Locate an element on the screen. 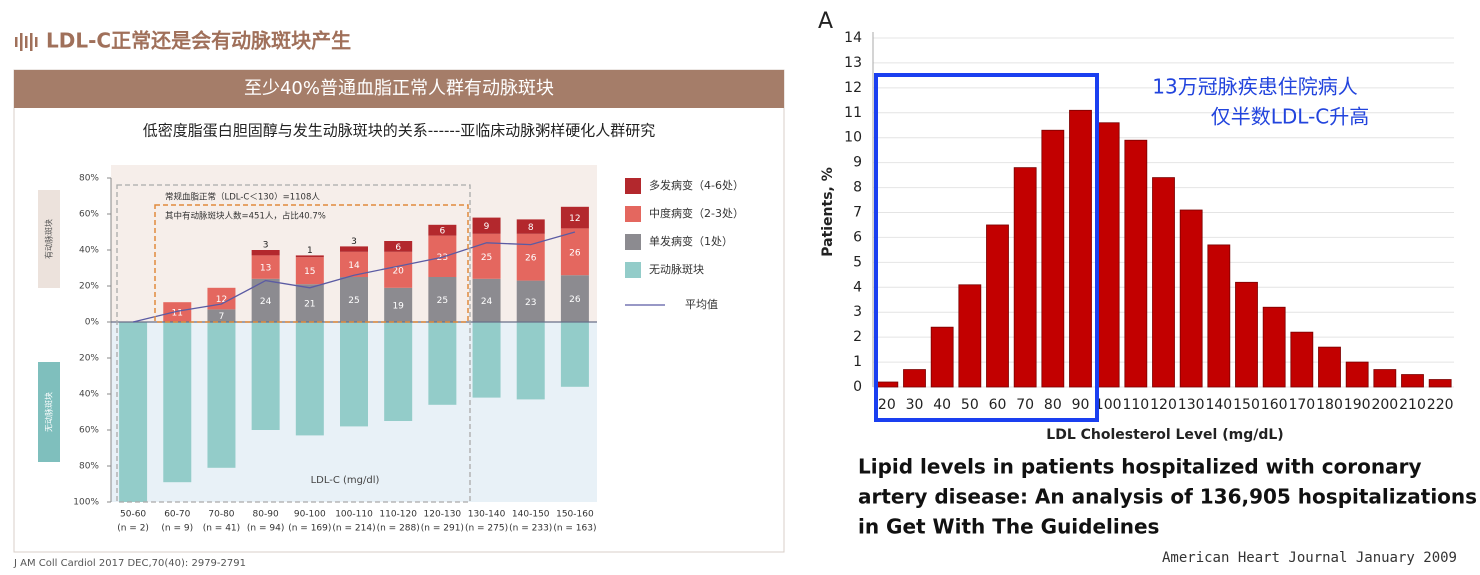 This screenshot has height=575, width=1480. x-tick-note: (n = 94) is located at coordinates (265, 529).